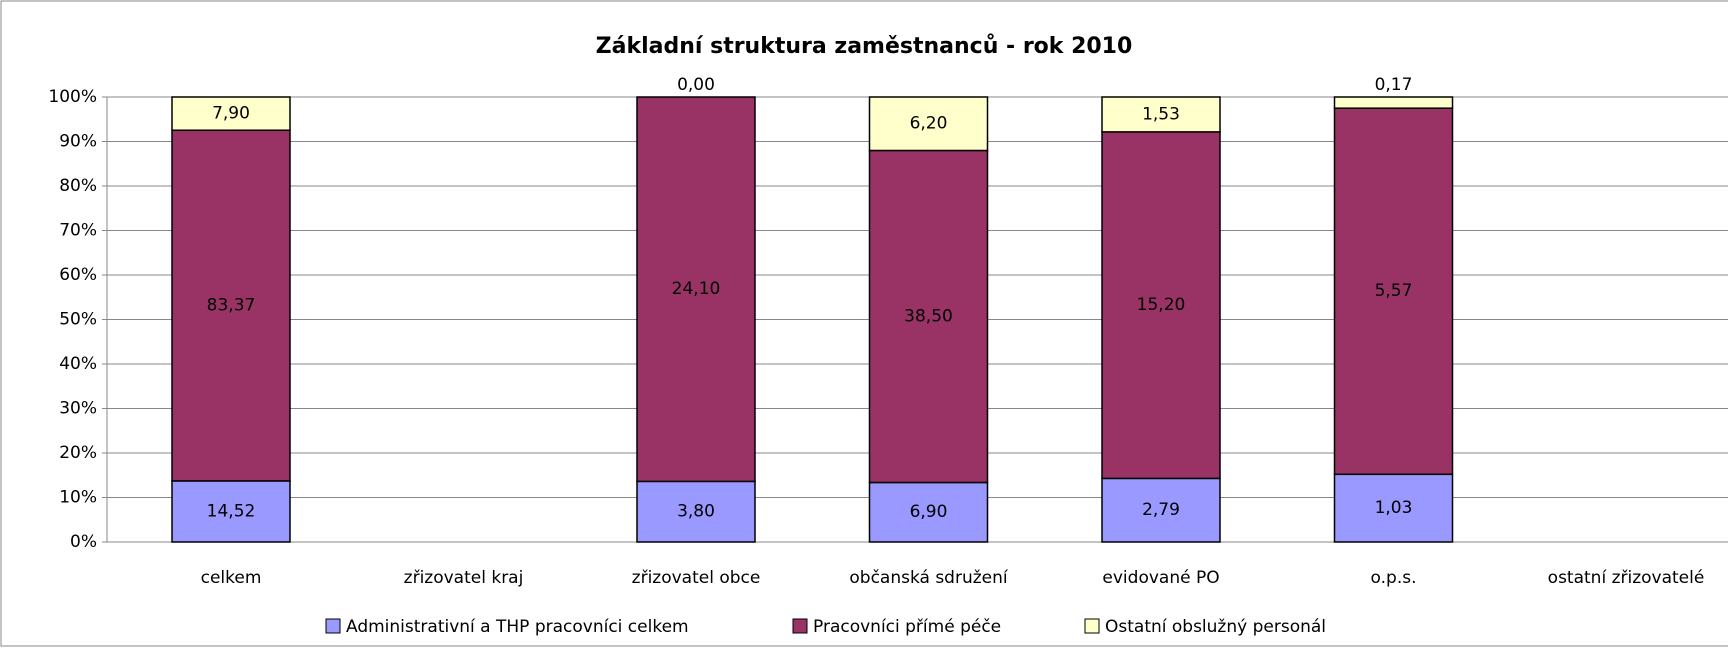  Describe the element at coordinates (78, 231) in the screenshot. I see `y-tick-label: 70%` at that location.